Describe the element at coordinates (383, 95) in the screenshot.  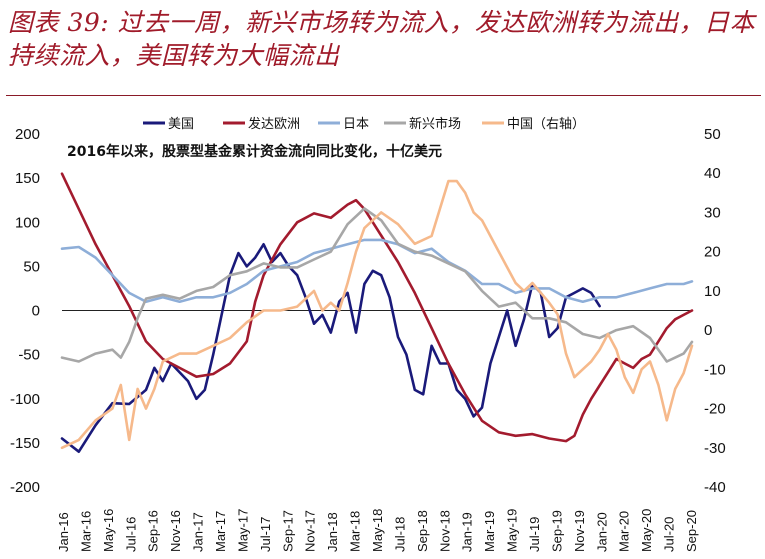
I see `title-rule` at that location.